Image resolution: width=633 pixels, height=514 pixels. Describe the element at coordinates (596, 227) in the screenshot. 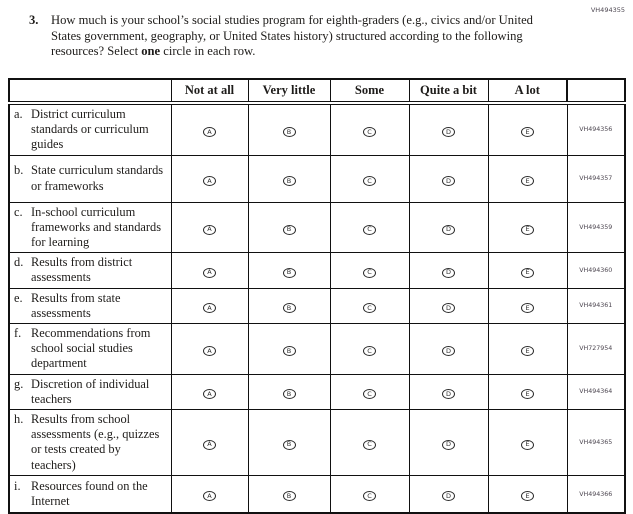

I see `row-accession-code: VH494359` at that location.